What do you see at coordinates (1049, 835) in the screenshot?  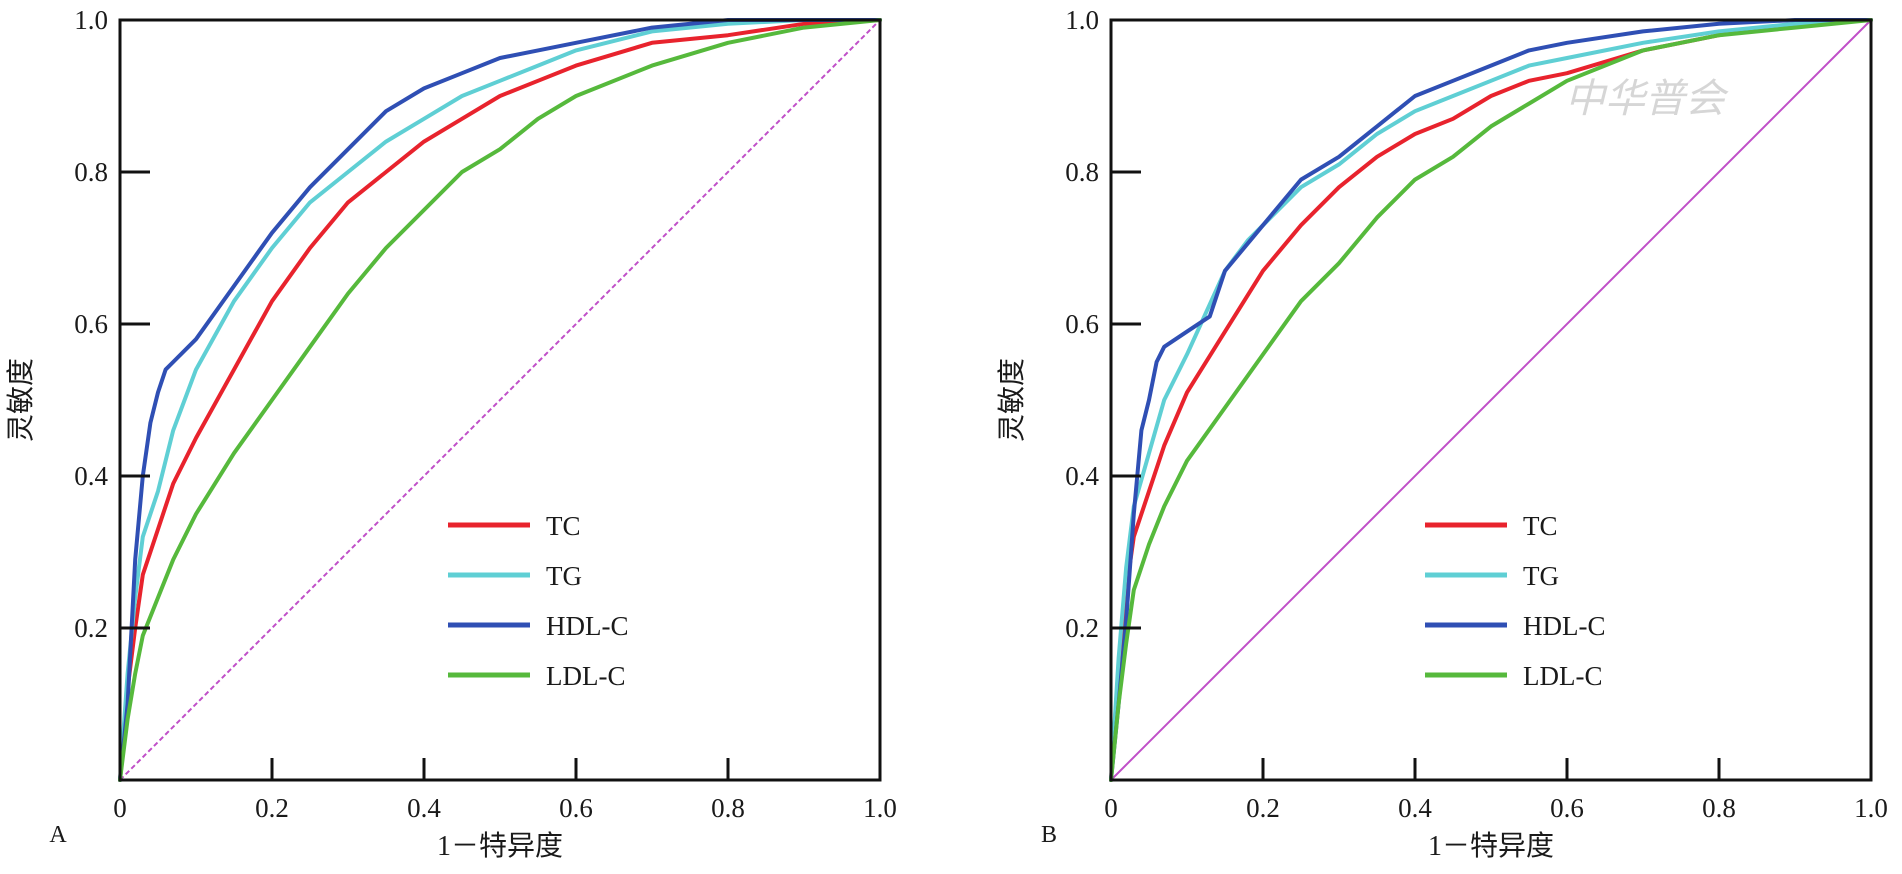 I see `panel-letter: B` at bounding box center [1049, 835].